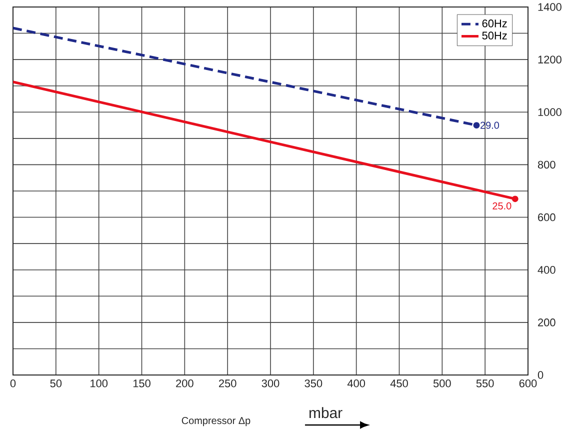 The image size is (581, 435). What do you see at coordinates (494, 24) in the screenshot?
I see `legend-label: 60Hz` at bounding box center [494, 24].